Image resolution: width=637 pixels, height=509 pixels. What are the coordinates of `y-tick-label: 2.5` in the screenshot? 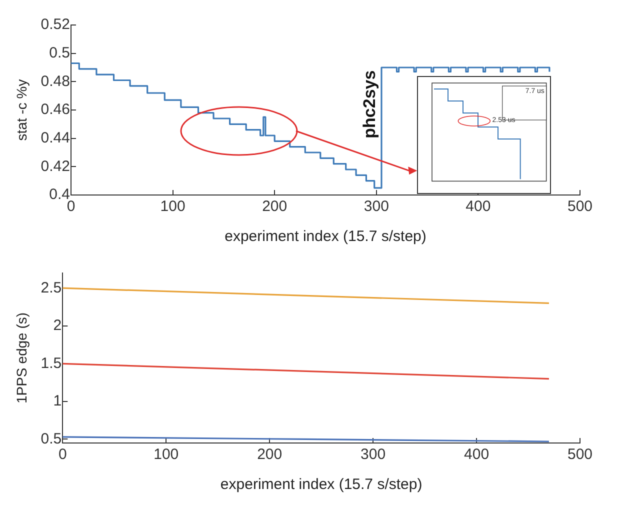 It's located at (51, 287).